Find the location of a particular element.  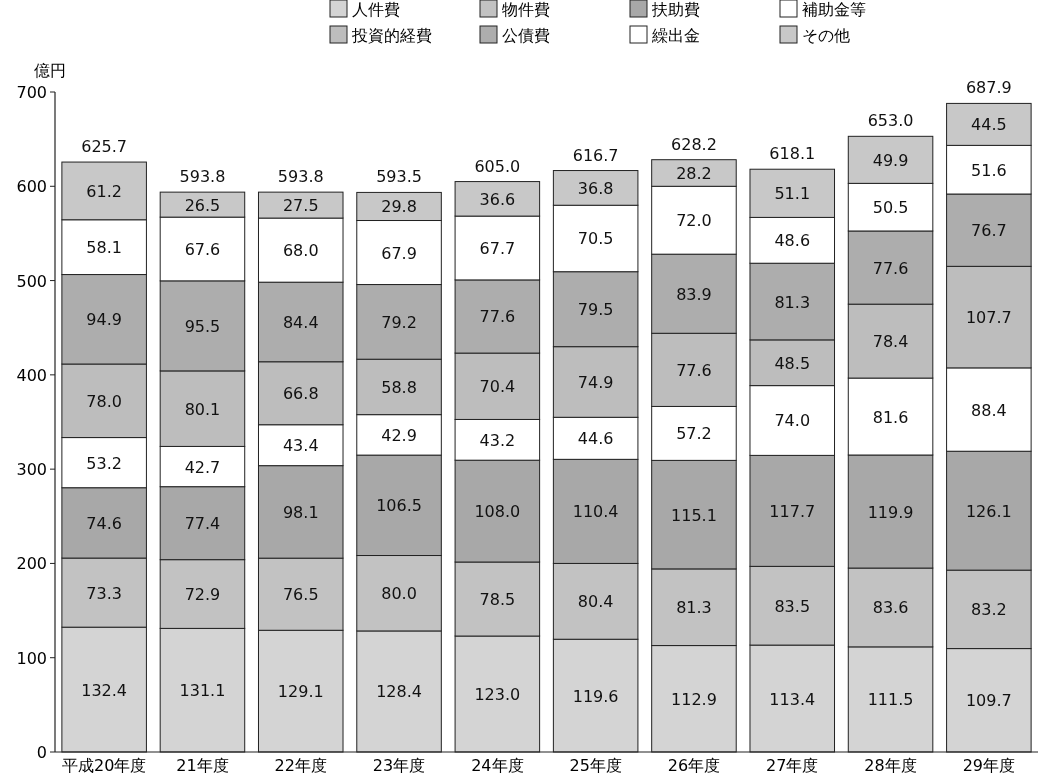

data-label: 119.9 is located at coordinates (890, 512).